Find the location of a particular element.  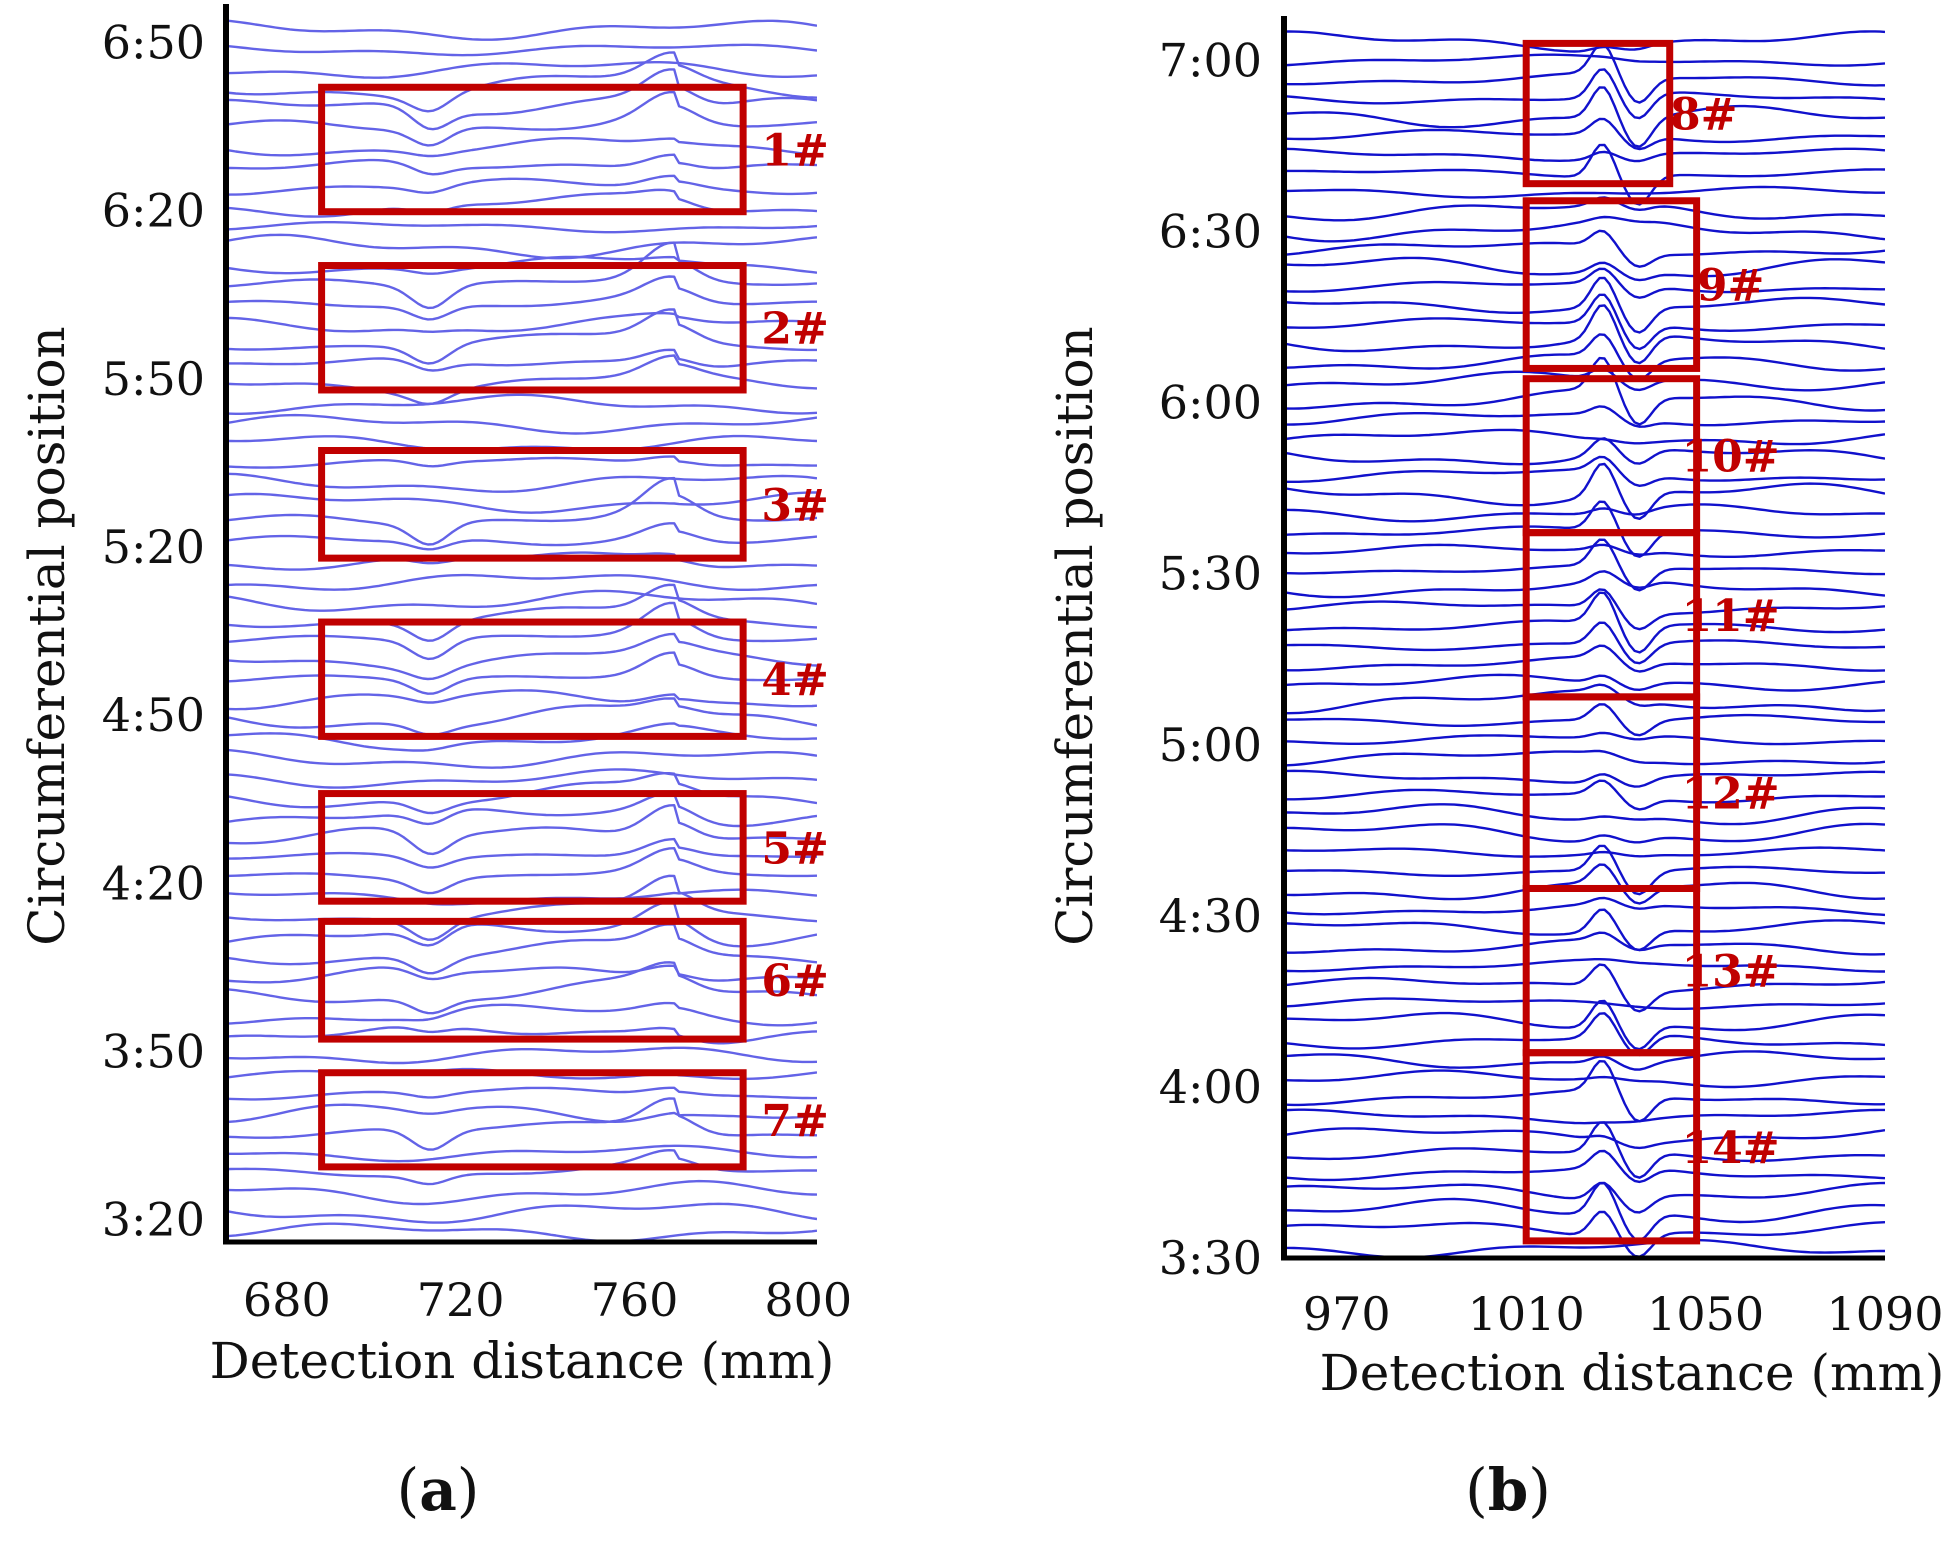

y-tick-label: 5:00 is located at coordinates (1210, 745).